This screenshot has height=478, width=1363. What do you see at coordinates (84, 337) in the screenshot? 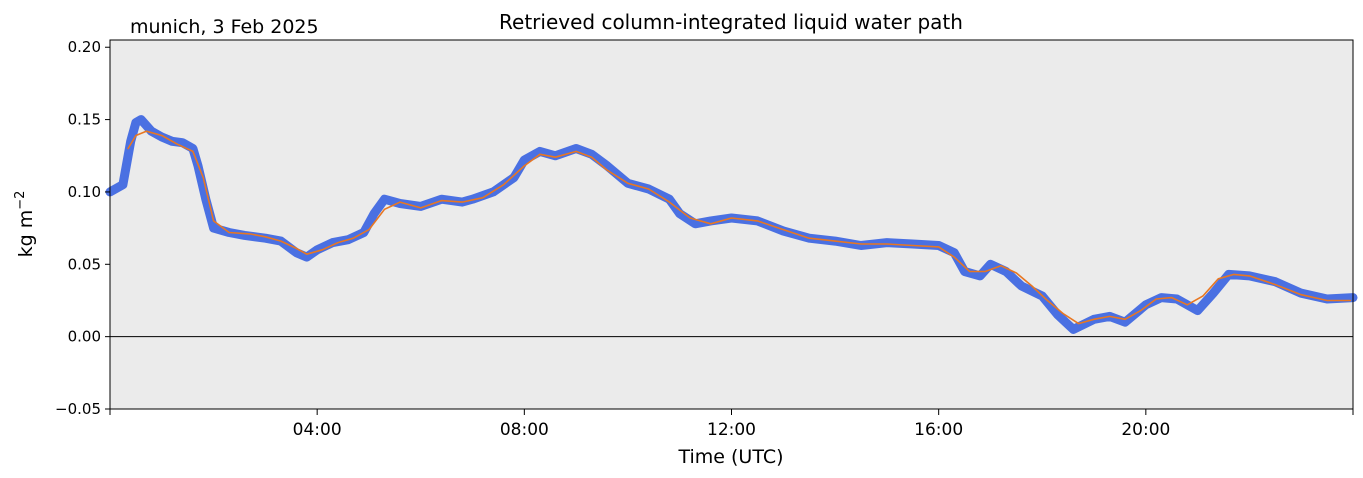
I see `y-tick-label: 0.00` at bounding box center [84, 337].